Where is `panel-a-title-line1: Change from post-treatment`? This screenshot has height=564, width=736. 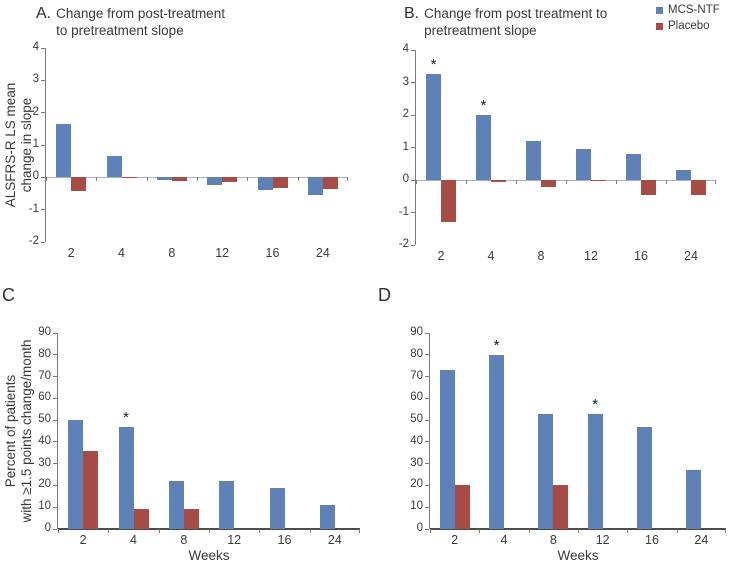
panel-a-title-line1: Change from post-treatment is located at coordinates (140, 13).